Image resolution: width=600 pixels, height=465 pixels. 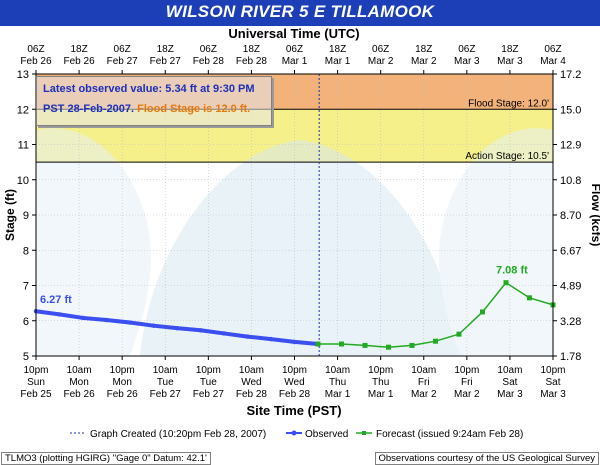 I want to click on legend-observed-label: Observed, so click(x=326, y=434).